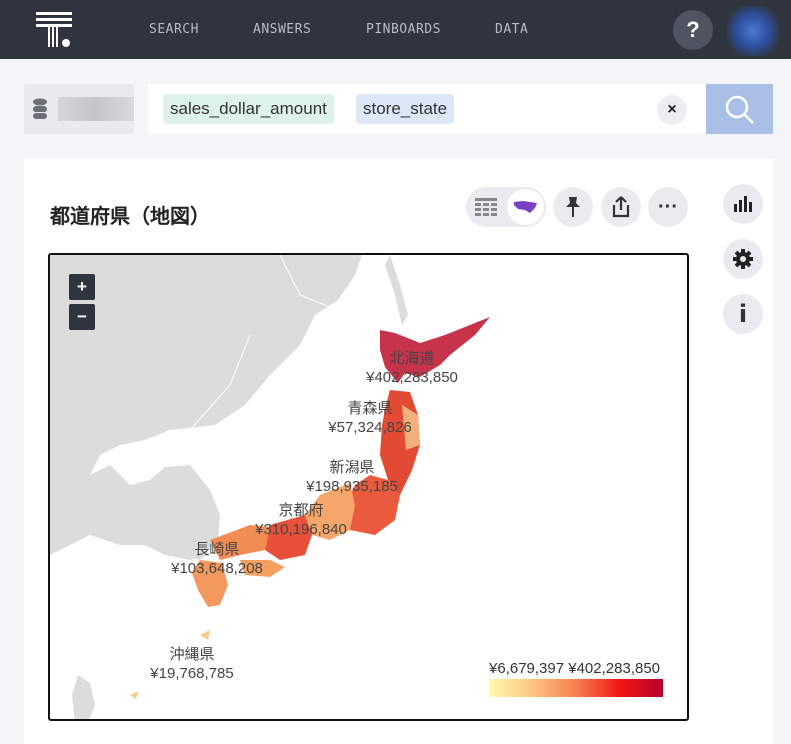  Describe the element at coordinates (210, 583) in the screenshot. I see `region-kyushu` at that location.